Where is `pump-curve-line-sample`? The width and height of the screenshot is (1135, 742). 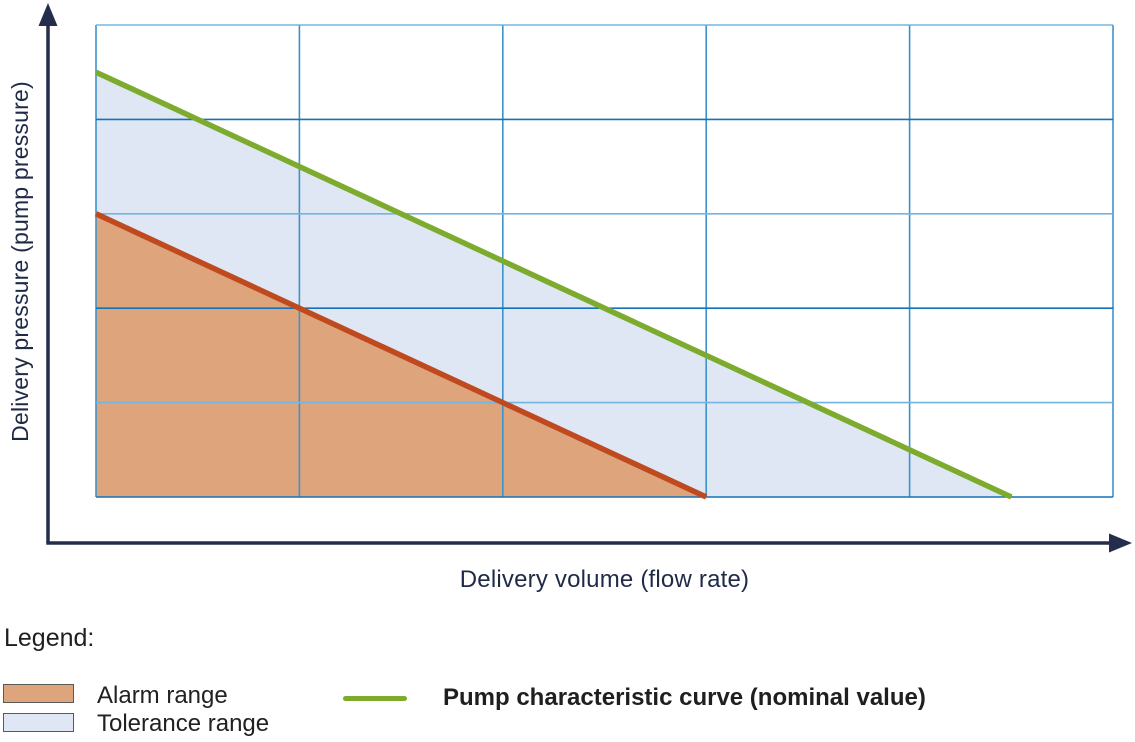
pump-curve-line-sample is located at coordinates (375, 698).